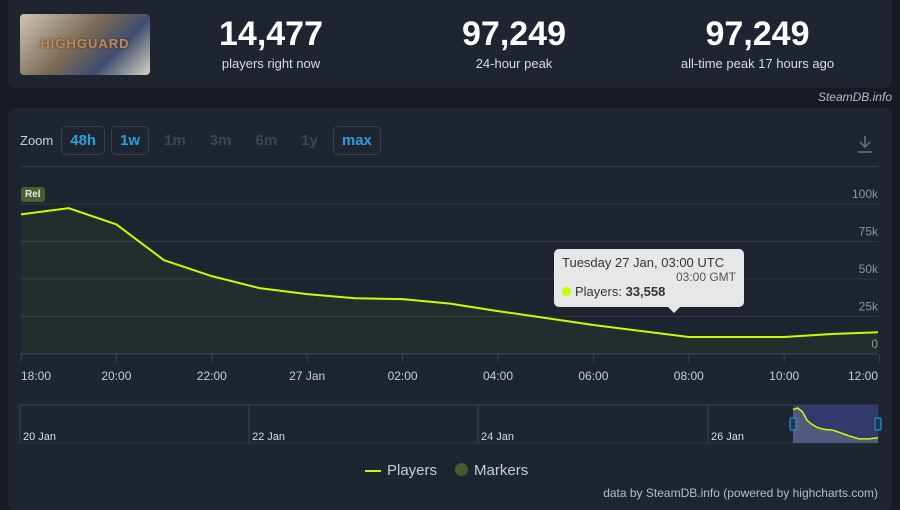 The image size is (900, 510). I want to click on divider, so click(449, 166).